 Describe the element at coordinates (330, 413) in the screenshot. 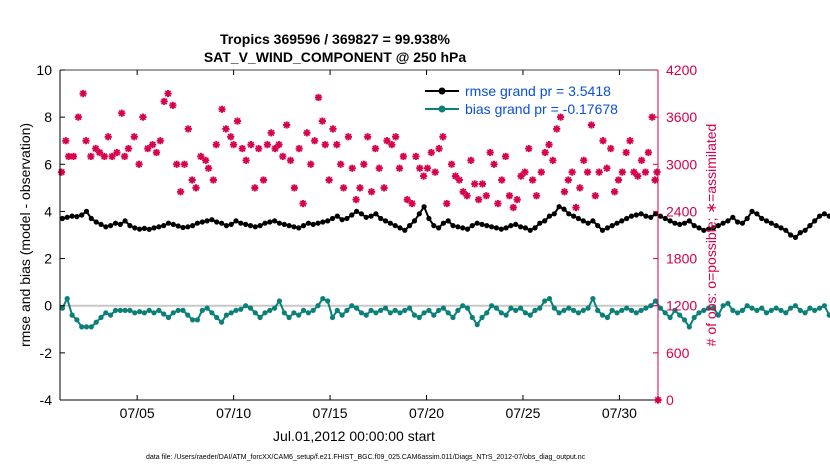

I see `x-tick-label: 07/15` at that location.